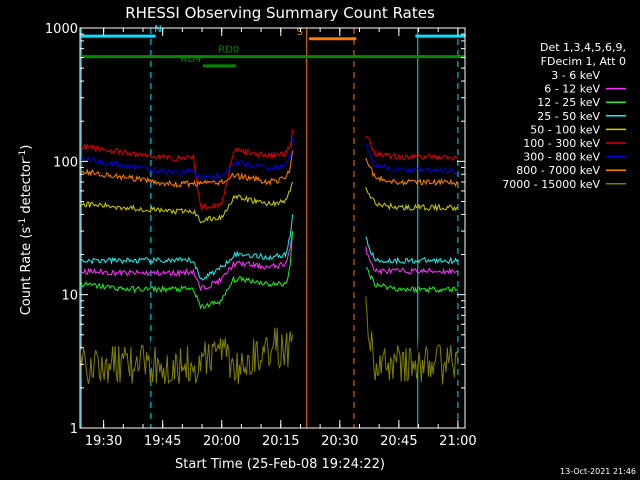 Image resolution: width=640 pixels, height=480 pixels. What do you see at coordinates (280, 13) in the screenshot?
I see `chart-title: RHESSI Observing Summary Count Rates` at bounding box center [280, 13].